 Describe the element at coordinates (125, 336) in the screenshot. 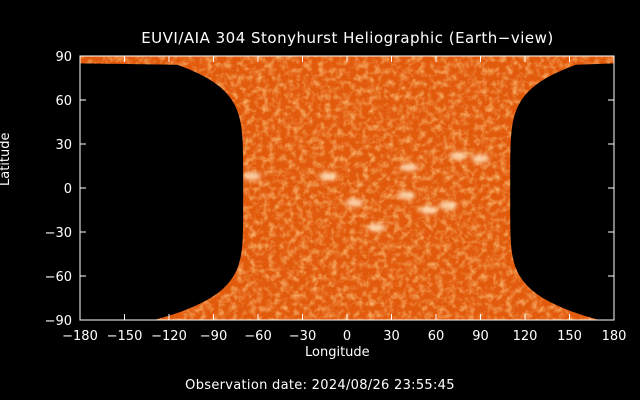

I see `x-tick-label: −150` at that location.